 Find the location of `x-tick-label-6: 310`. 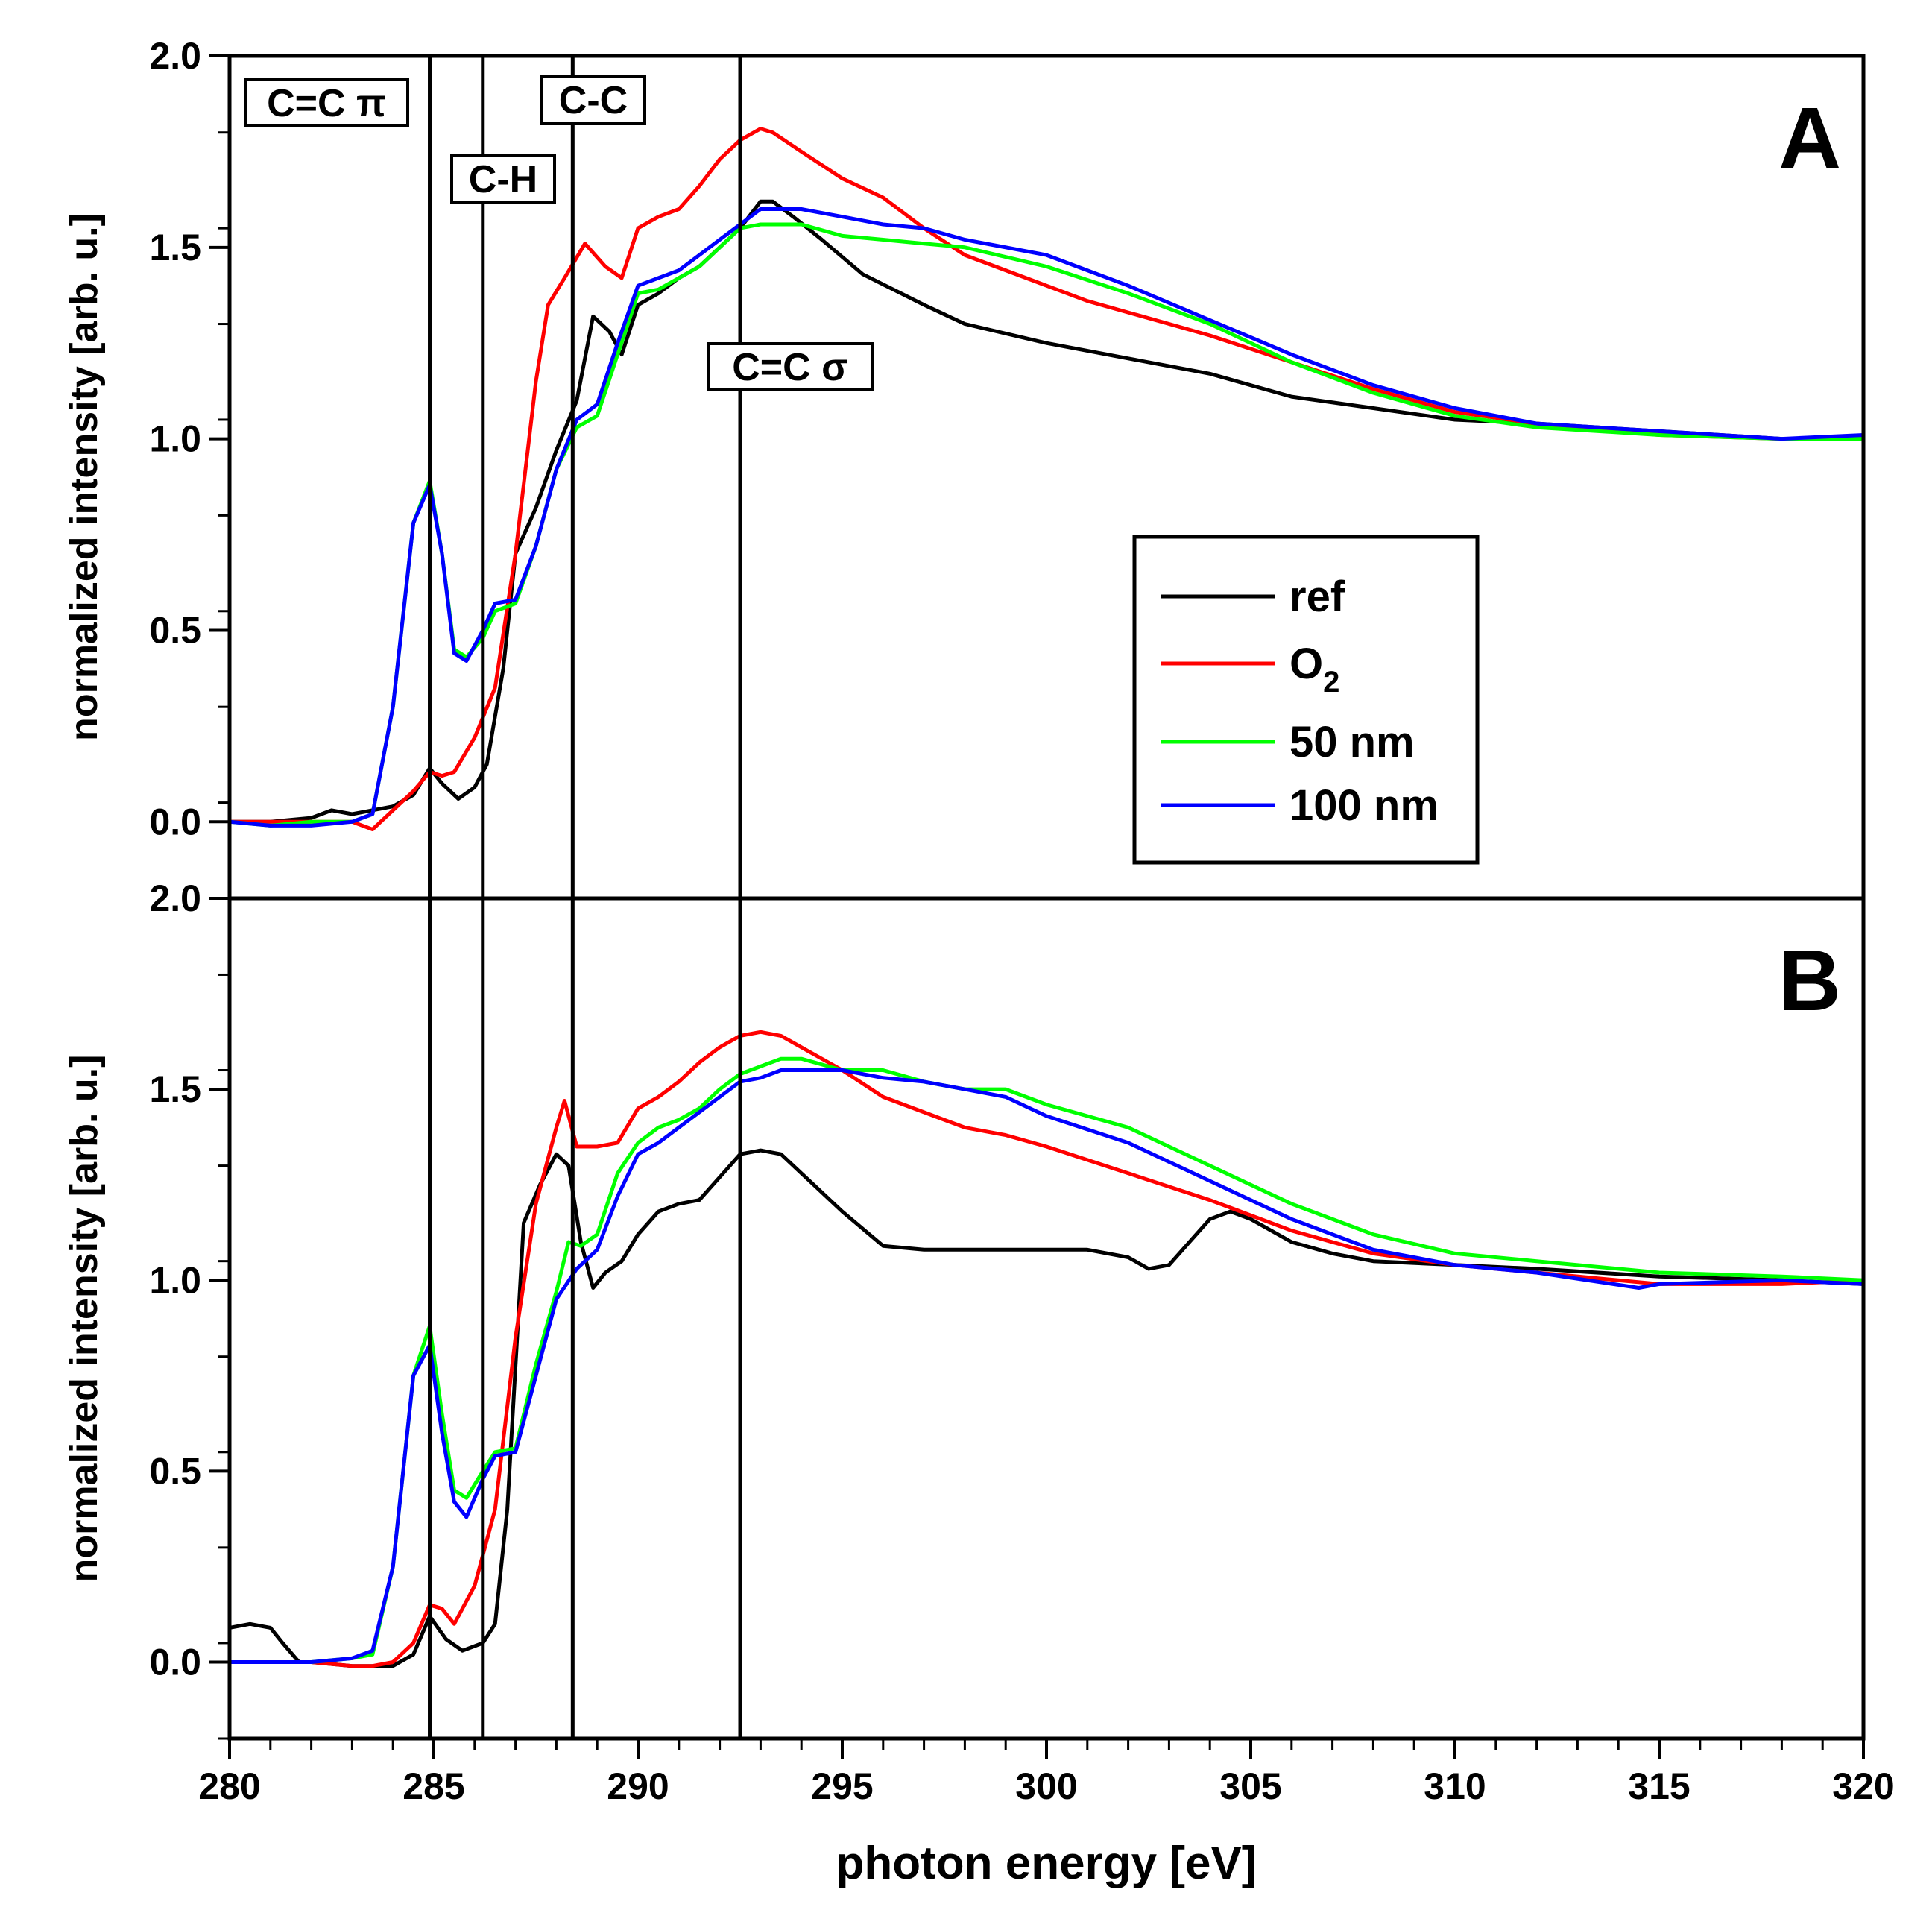

x-tick-label-6: 310 is located at coordinates (1455, 1786).